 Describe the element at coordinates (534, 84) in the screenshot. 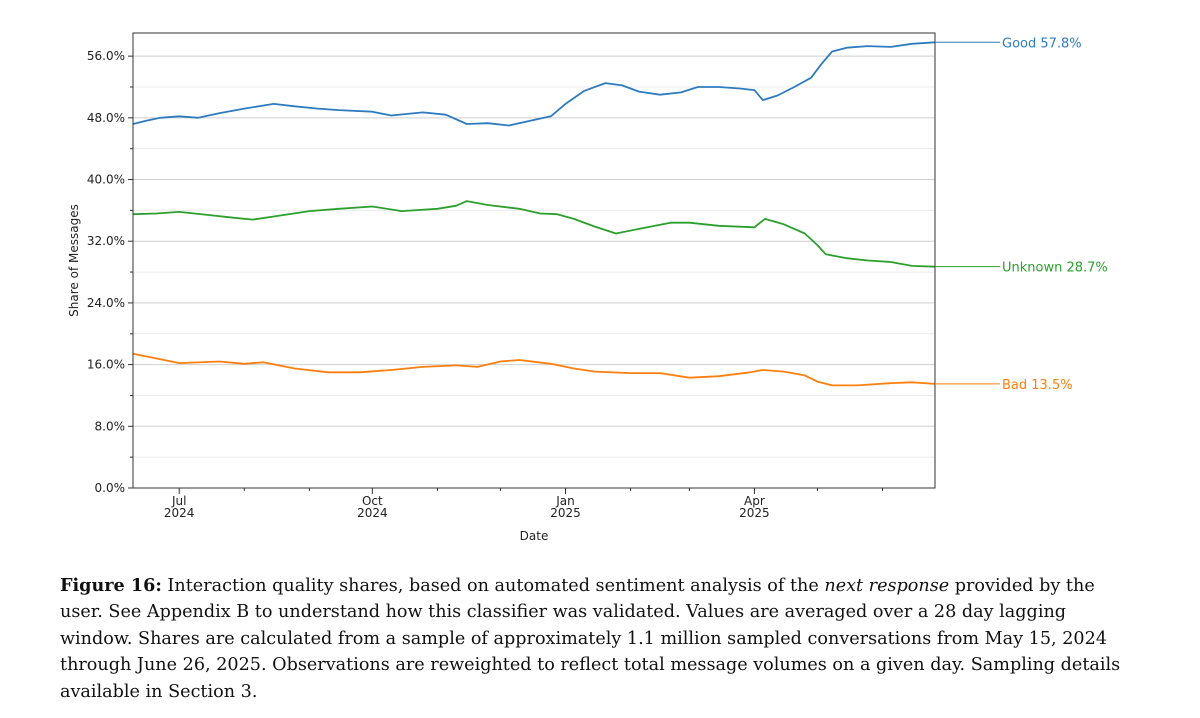

I see `series-line-good` at that location.